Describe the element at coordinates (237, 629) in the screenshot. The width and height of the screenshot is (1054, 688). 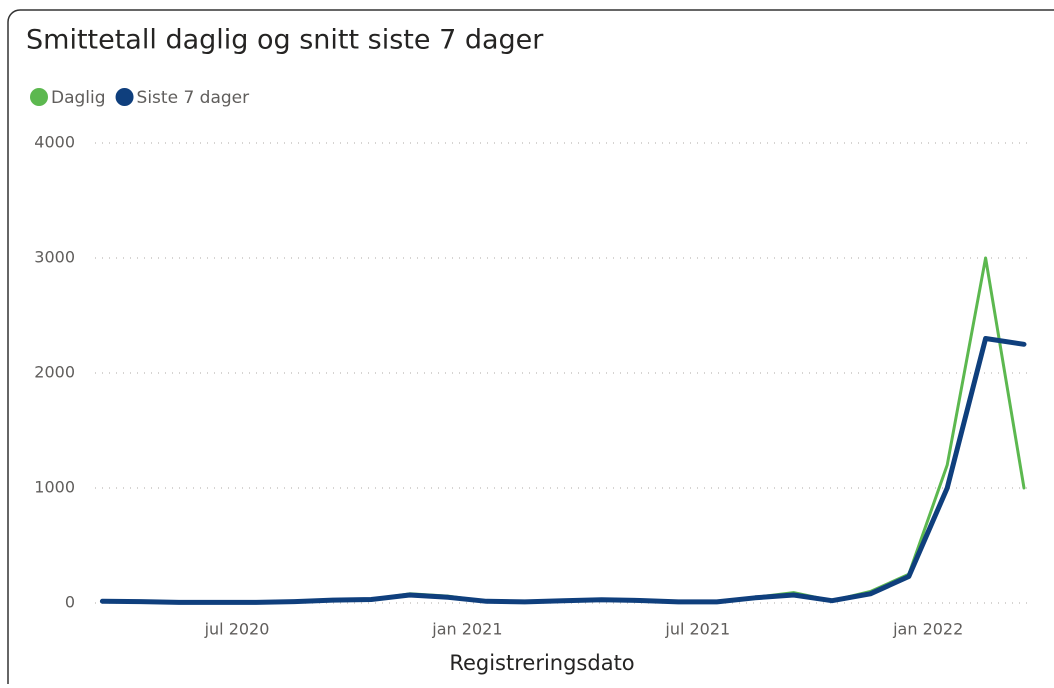
I see `x-tick-label: jul 2020` at that location.